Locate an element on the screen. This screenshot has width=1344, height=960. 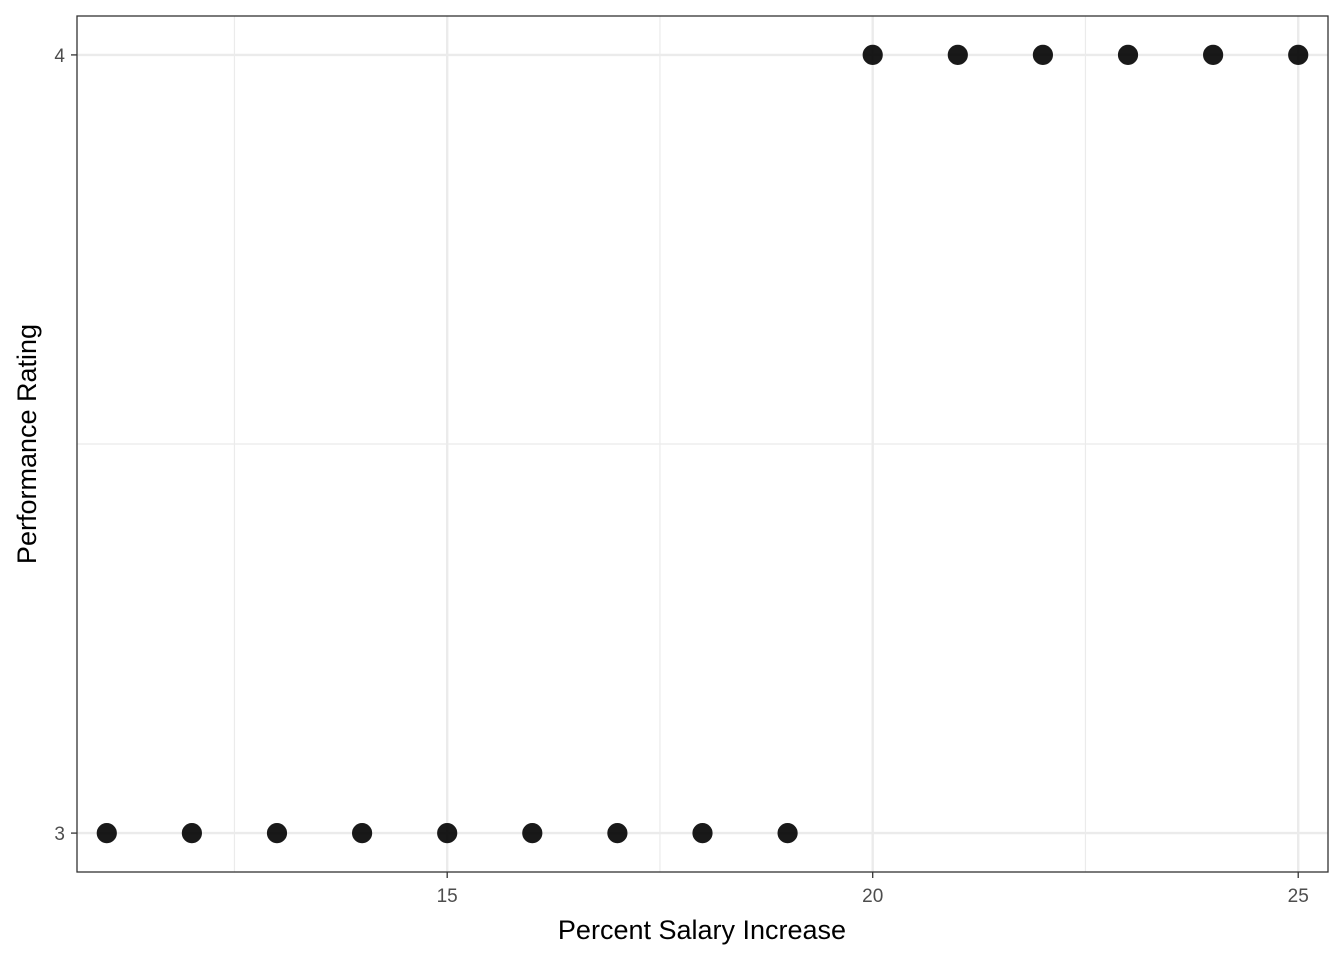
x-tick-label: 15 is located at coordinates (447, 896).